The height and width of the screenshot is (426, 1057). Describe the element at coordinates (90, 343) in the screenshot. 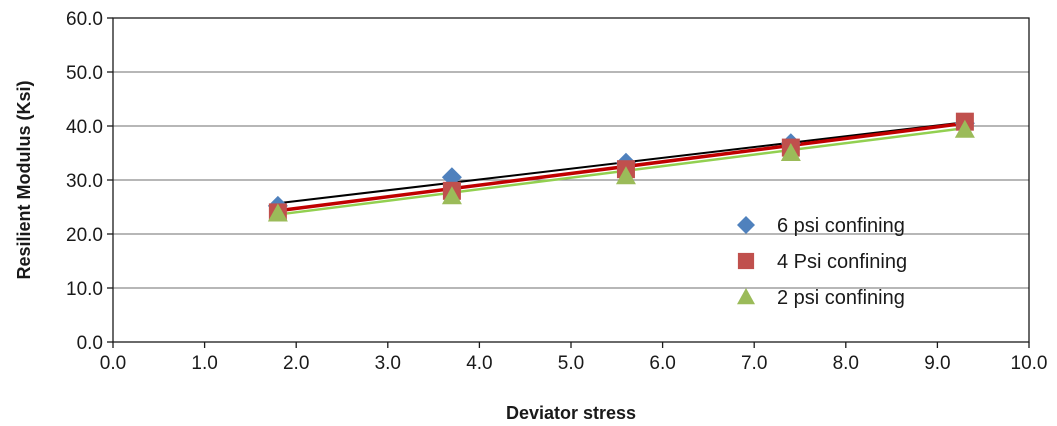

I see `y-tick-label: 0.0` at that location.